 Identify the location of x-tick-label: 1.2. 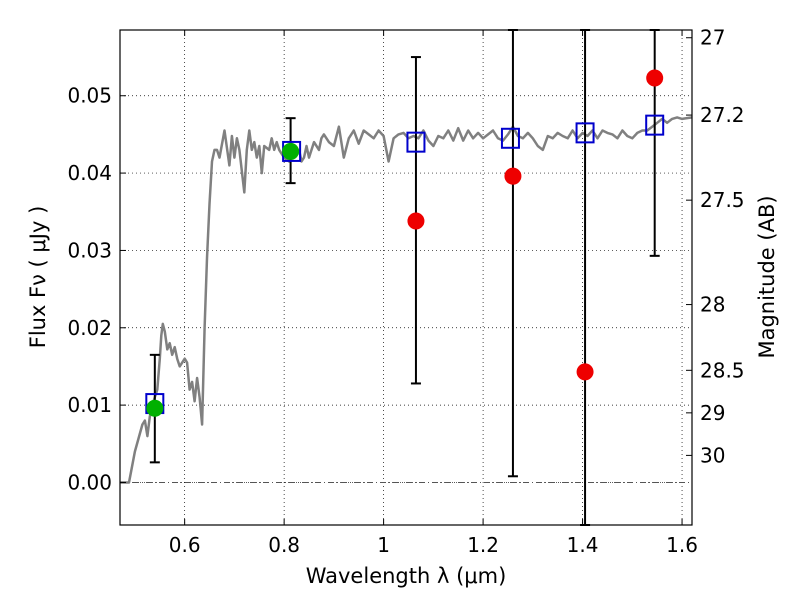
(483, 545).